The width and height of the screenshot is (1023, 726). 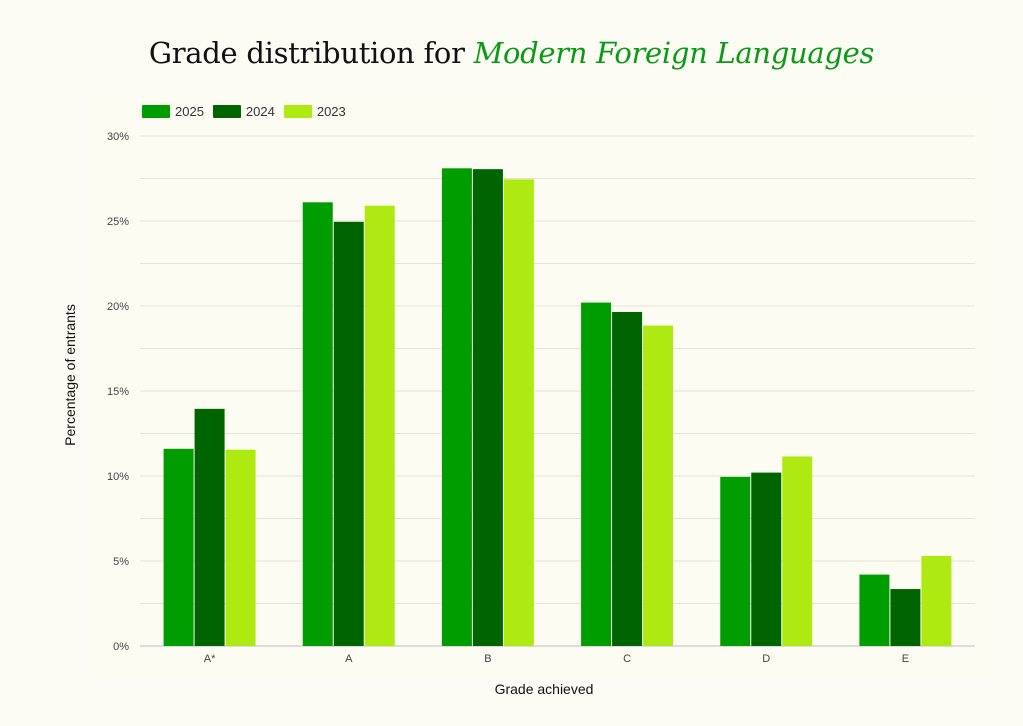 What do you see at coordinates (243, 111) in the screenshot?
I see `legend-item-2024: 2024` at bounding box center [243, 111].